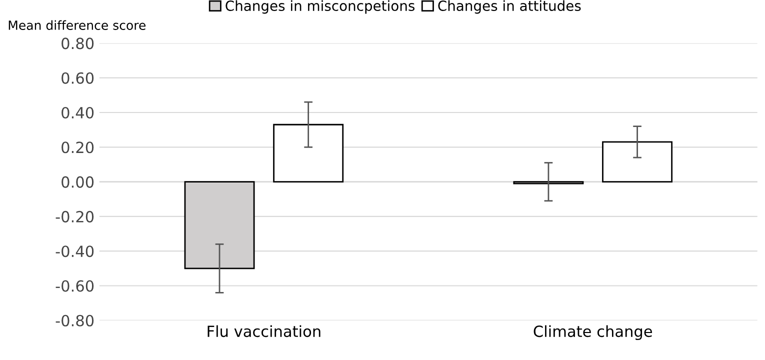  Describe the element at coordinates (264, 331) in the screenshot. I see `x-tick-label: Flu vaccination` at that location.